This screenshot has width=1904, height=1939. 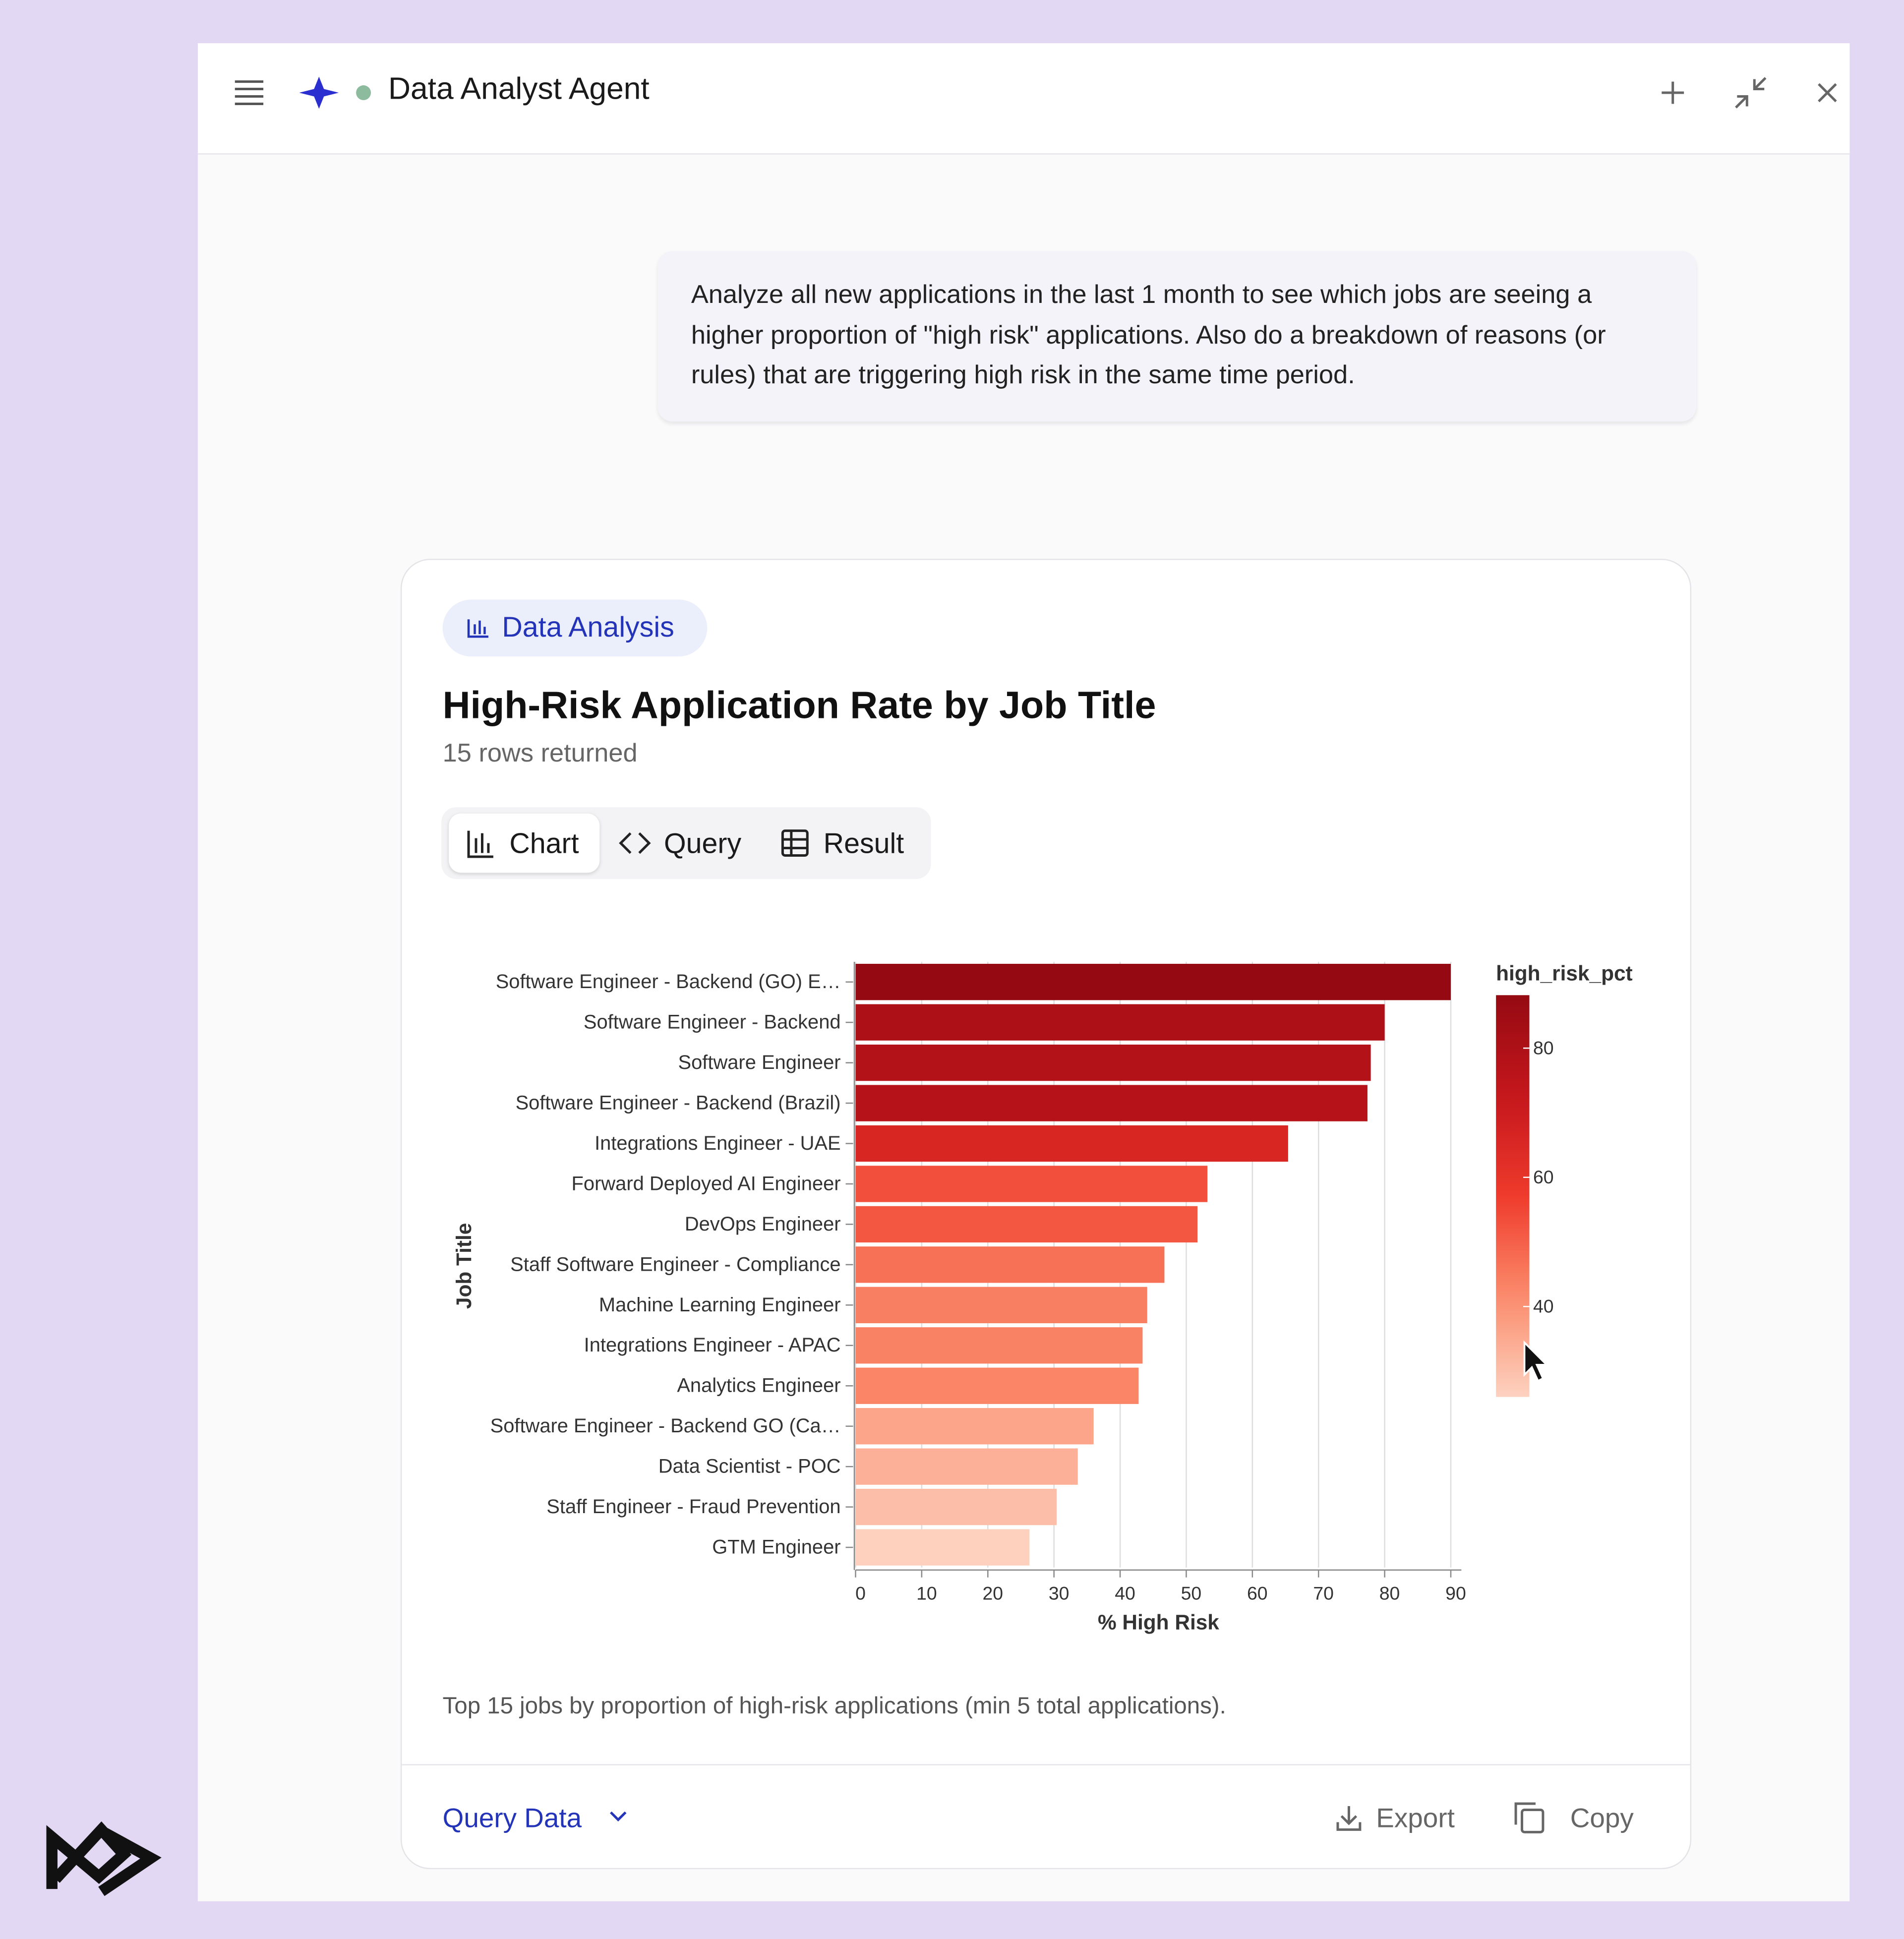 What do you see at coordinates (1536, 1361) in the screenshot?
I see `cursor` at bounding box center [1536, 1361].